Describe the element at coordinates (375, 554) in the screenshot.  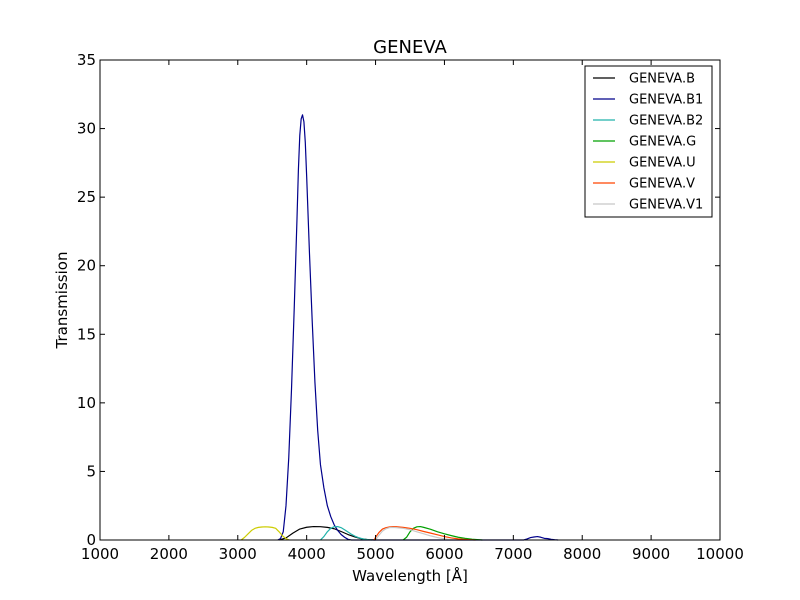
I see `x-tick-label: 5000` at that location.